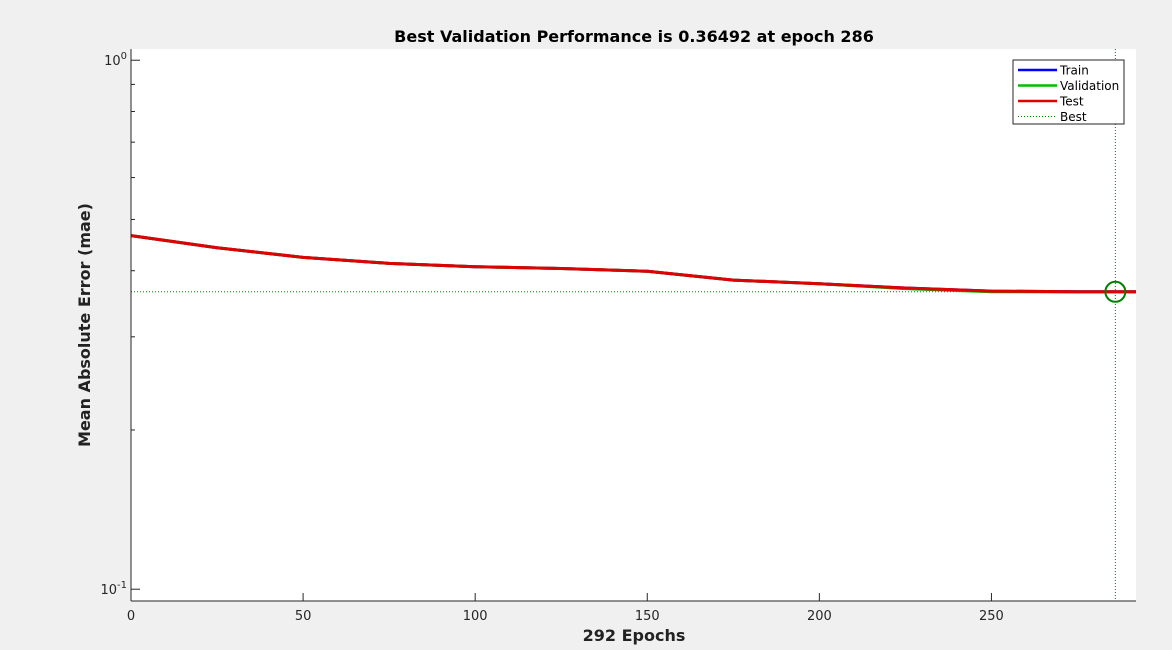 This screenshot has width=1172, height=650. Describe the element at coordinates (120, 324) in the screenshot. I see `y-ticks: 10⁰ 10⁻¹` at that location.